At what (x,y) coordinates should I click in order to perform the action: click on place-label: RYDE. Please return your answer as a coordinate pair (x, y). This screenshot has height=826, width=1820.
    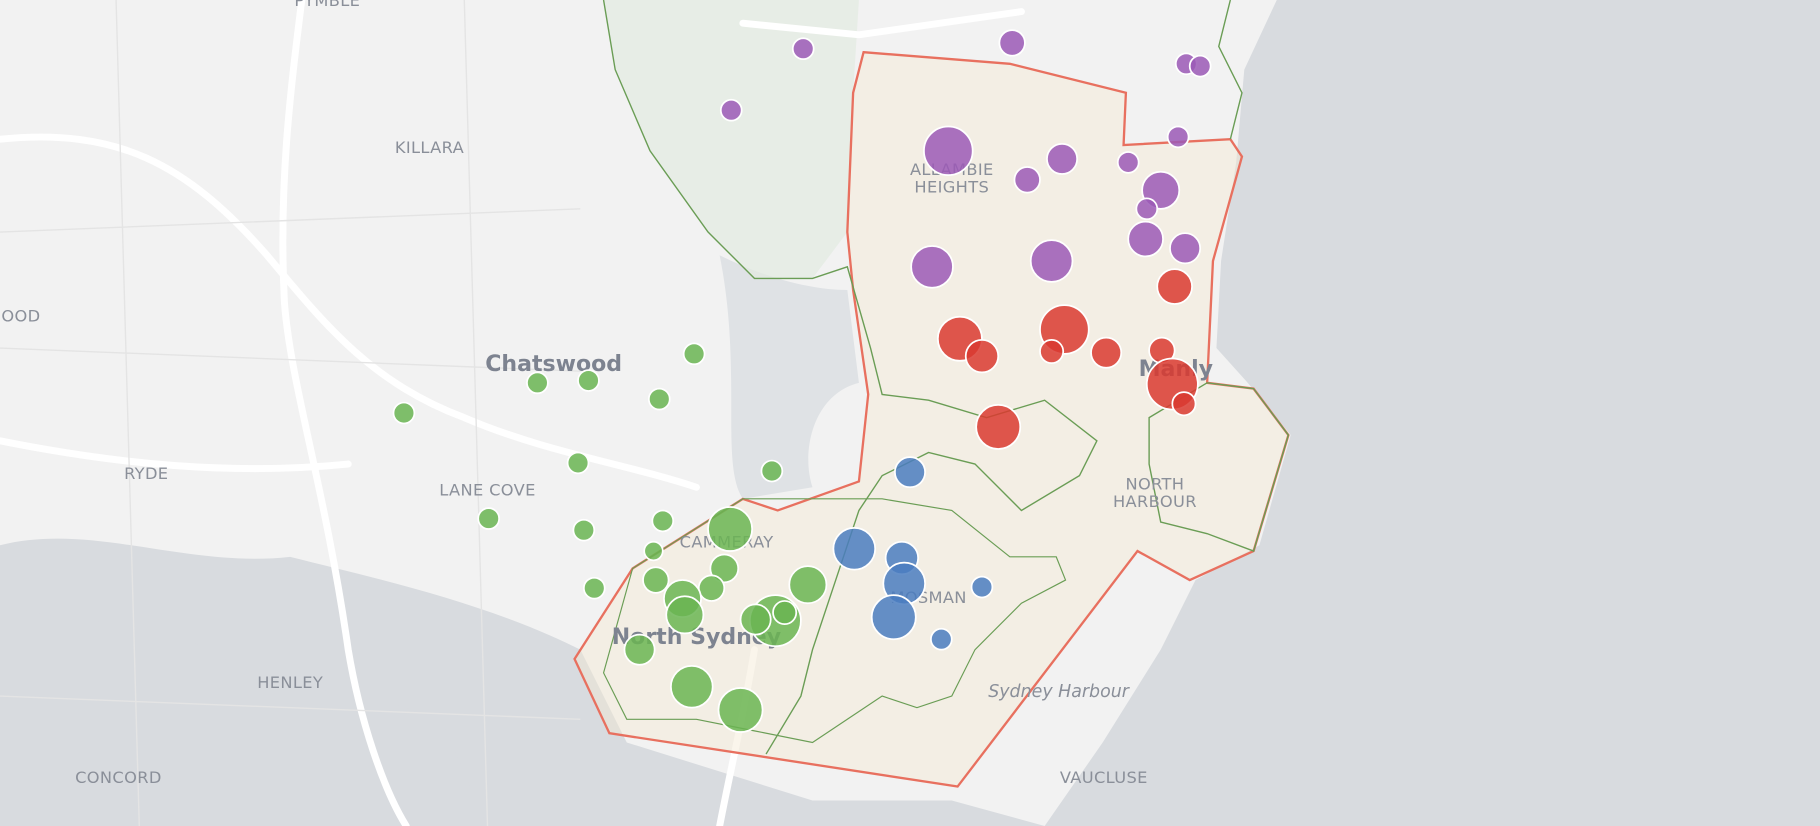
    Looking at the image, I should click on (146, 473).